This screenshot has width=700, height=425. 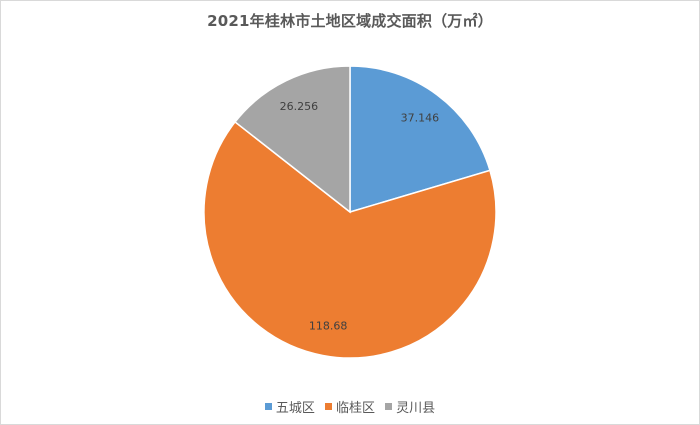 I want to click on legend-label-lingchuan: 灵川县, so click(x=416, y=408).